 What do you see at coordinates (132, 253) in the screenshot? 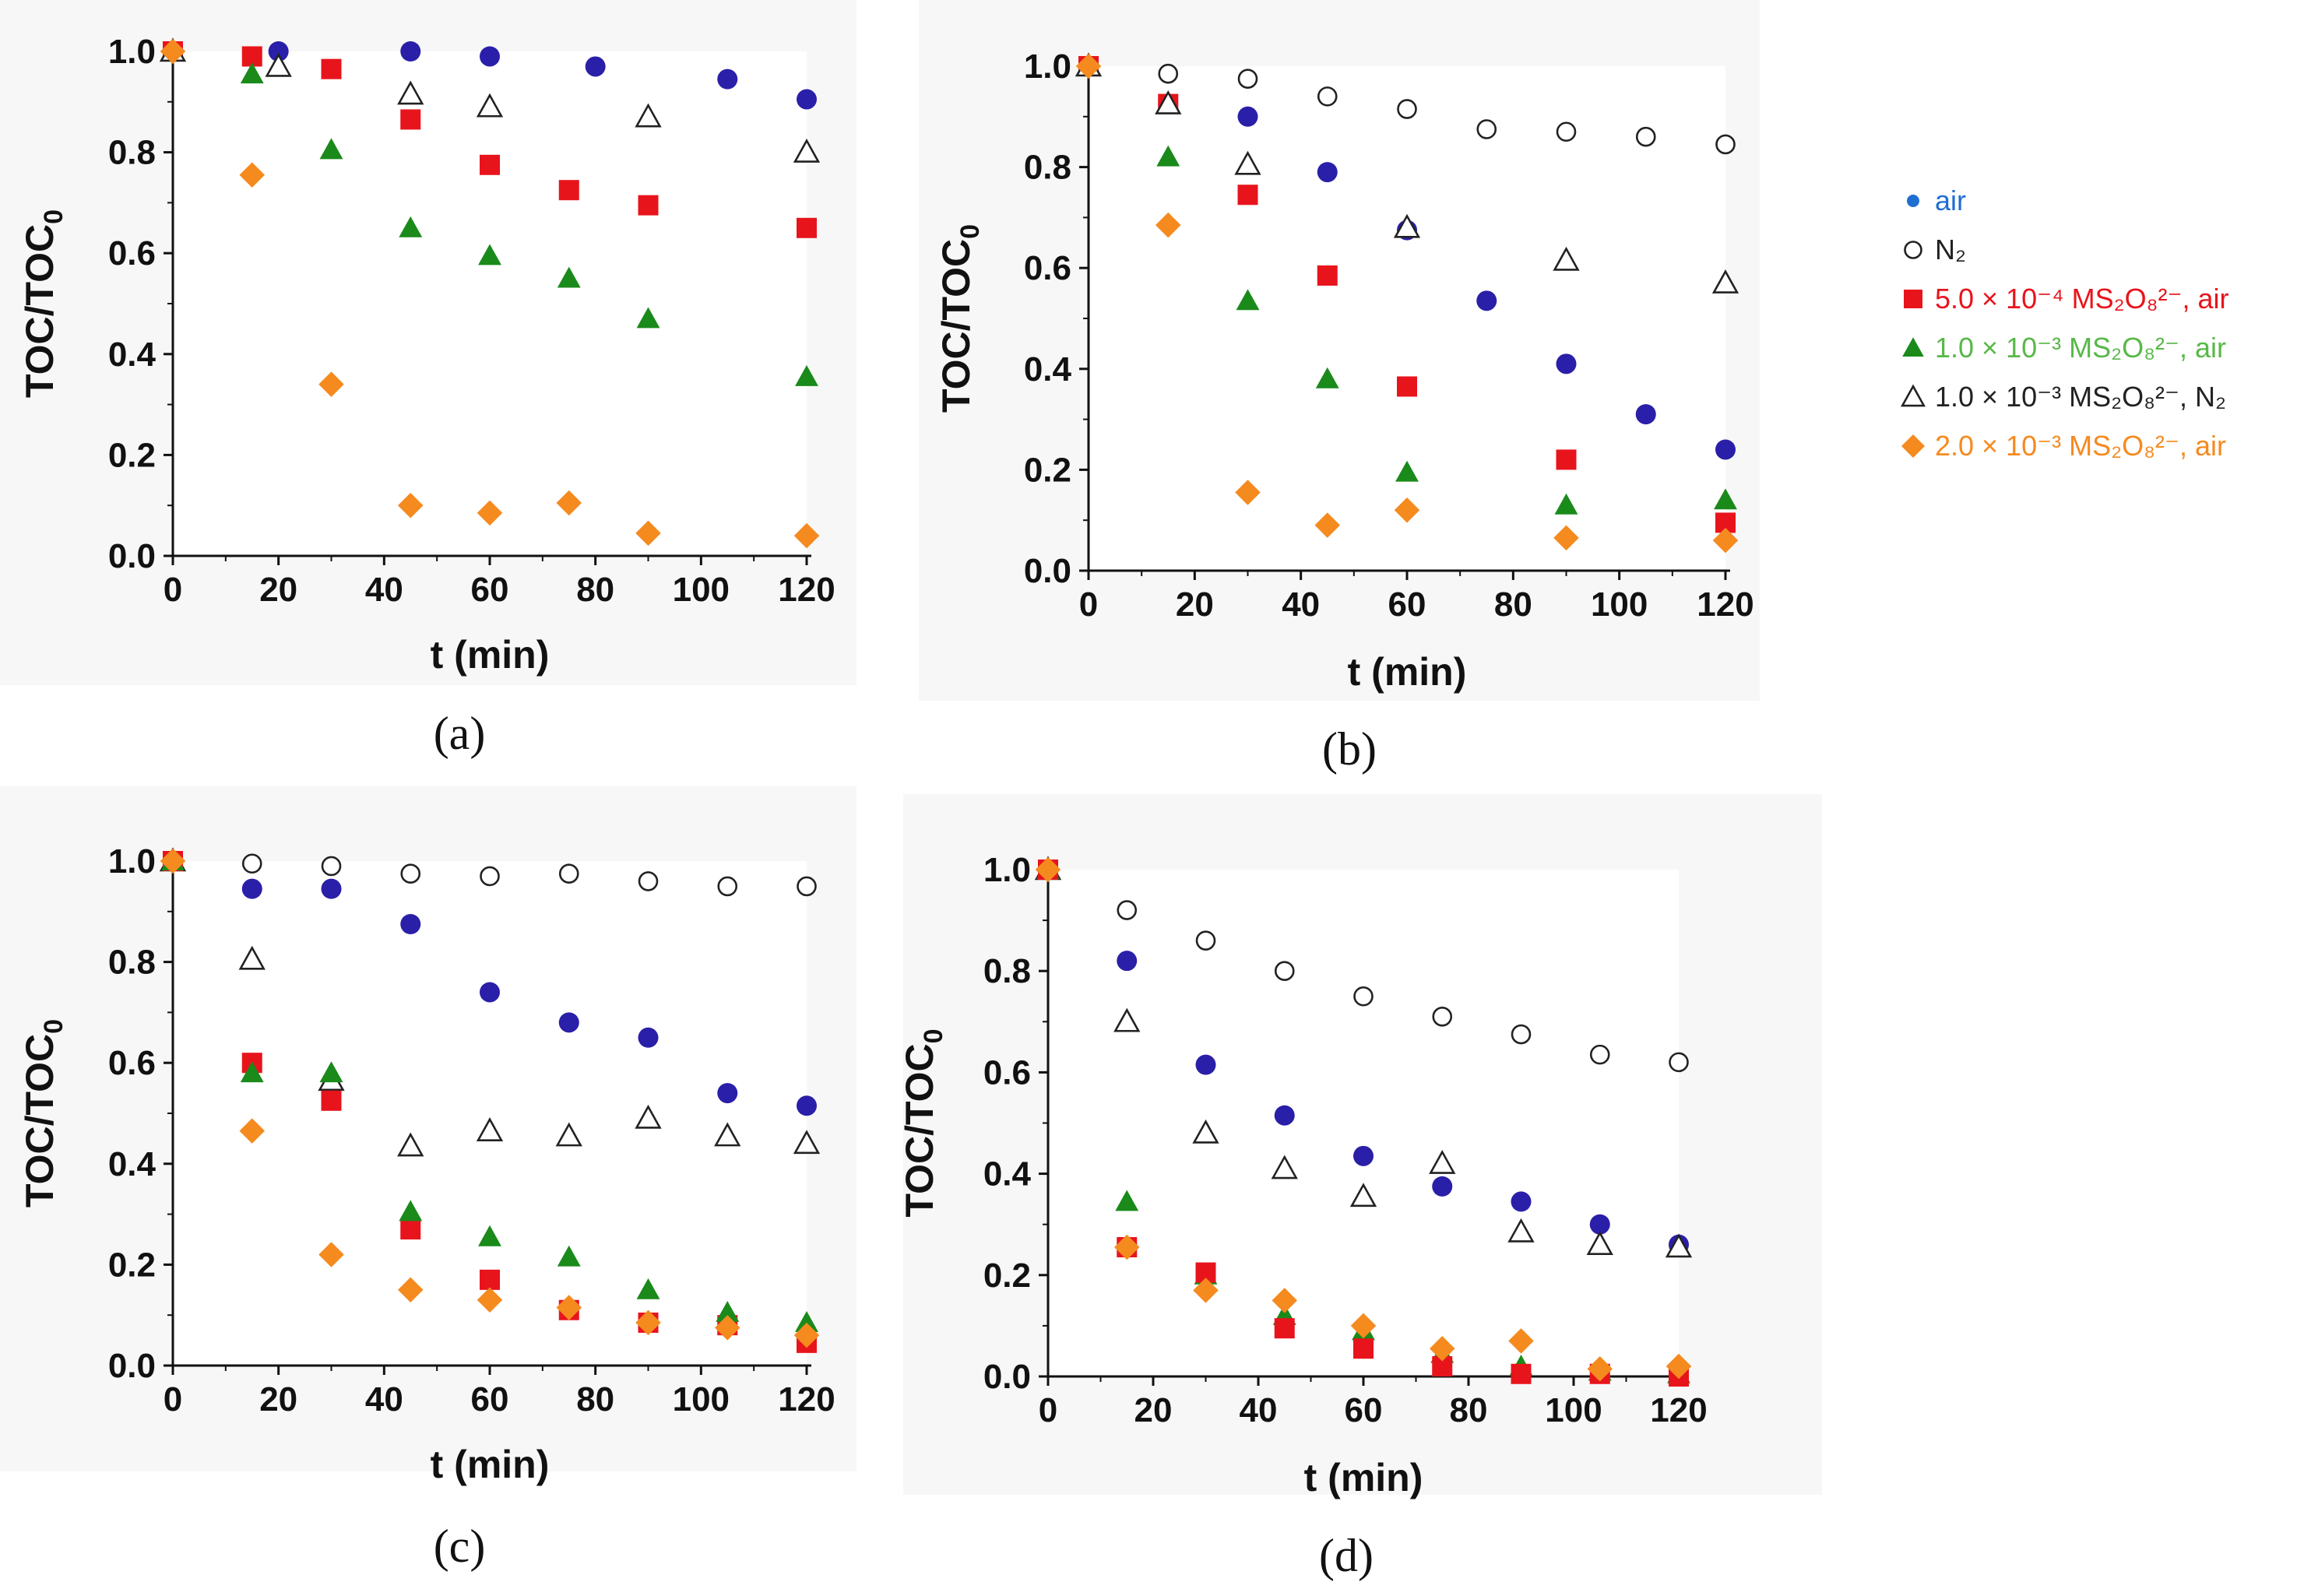
I see `y-tick-label: 0.6` at bounding box center [132, 253].